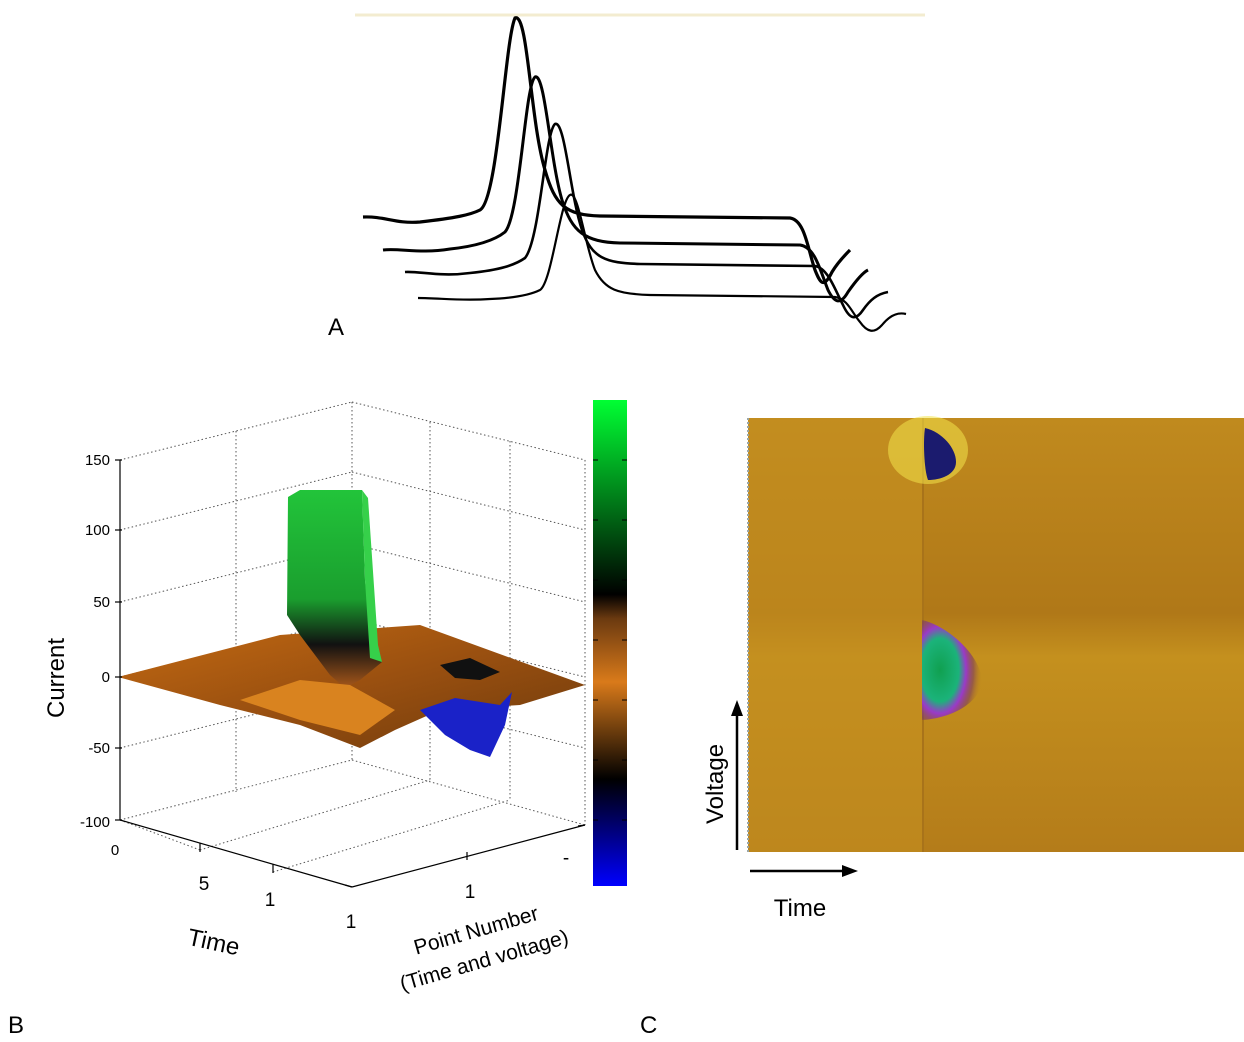 This screenshot has height=1042, width=1244. Describe the element at coordinates (850, 871) in the screenshot. I see `time-arrowhead` at that location.